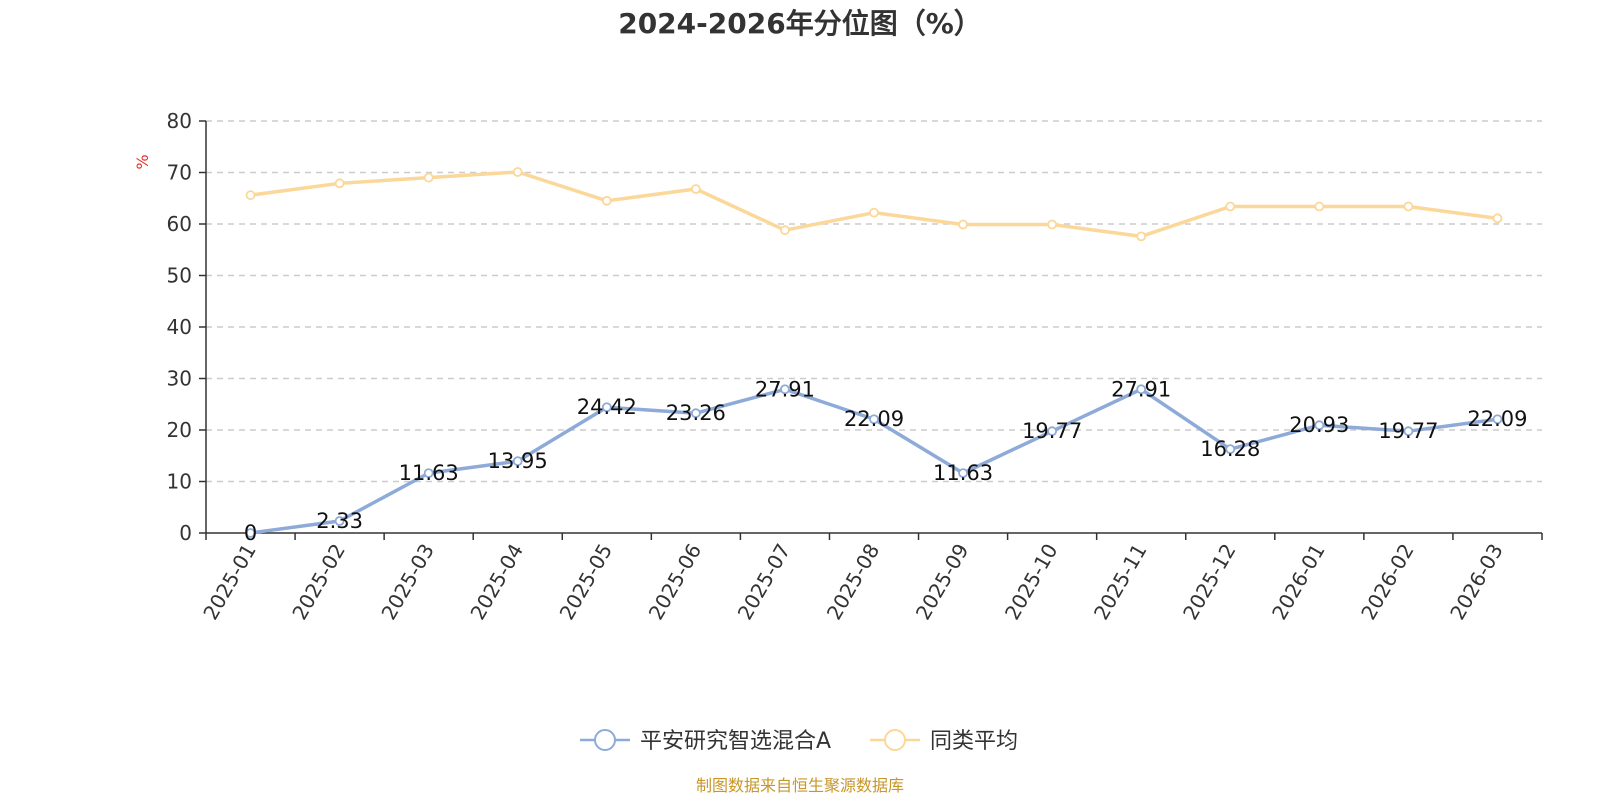 This screenshot has height=800, width=1600. I want to click on x-tick-label: 2025-05, so click(586, 582).